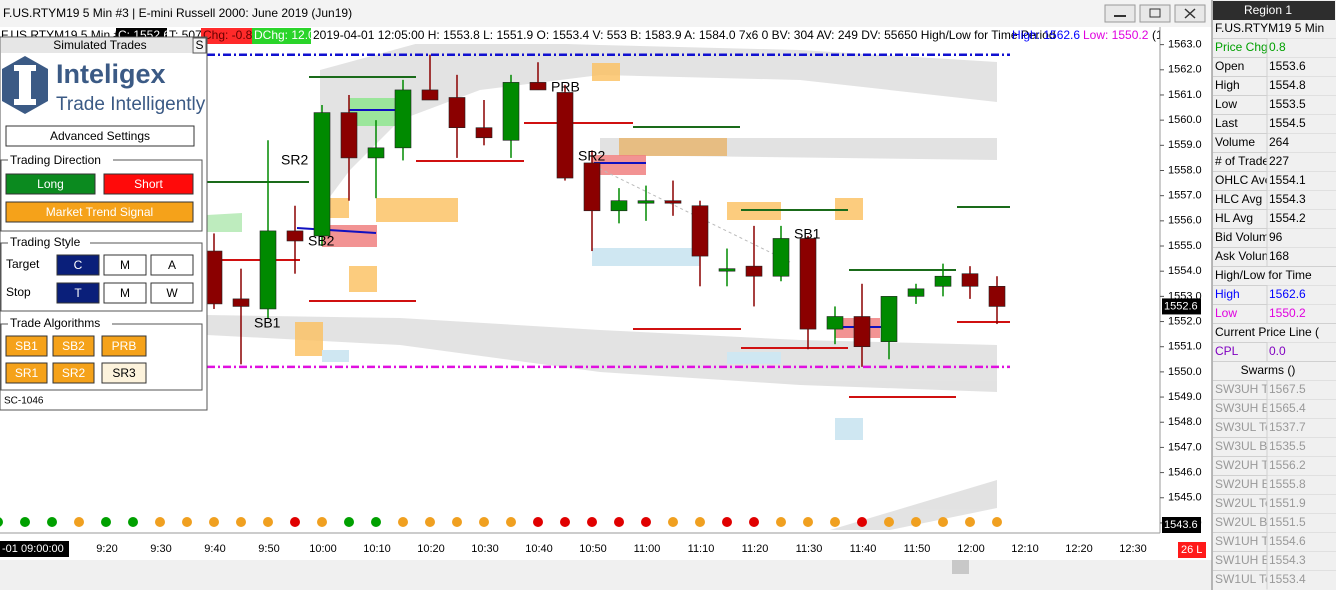 The height and width of the screenshot is (590, 1336). I want to click on row-value: 1555.8, so click(1287, 484).